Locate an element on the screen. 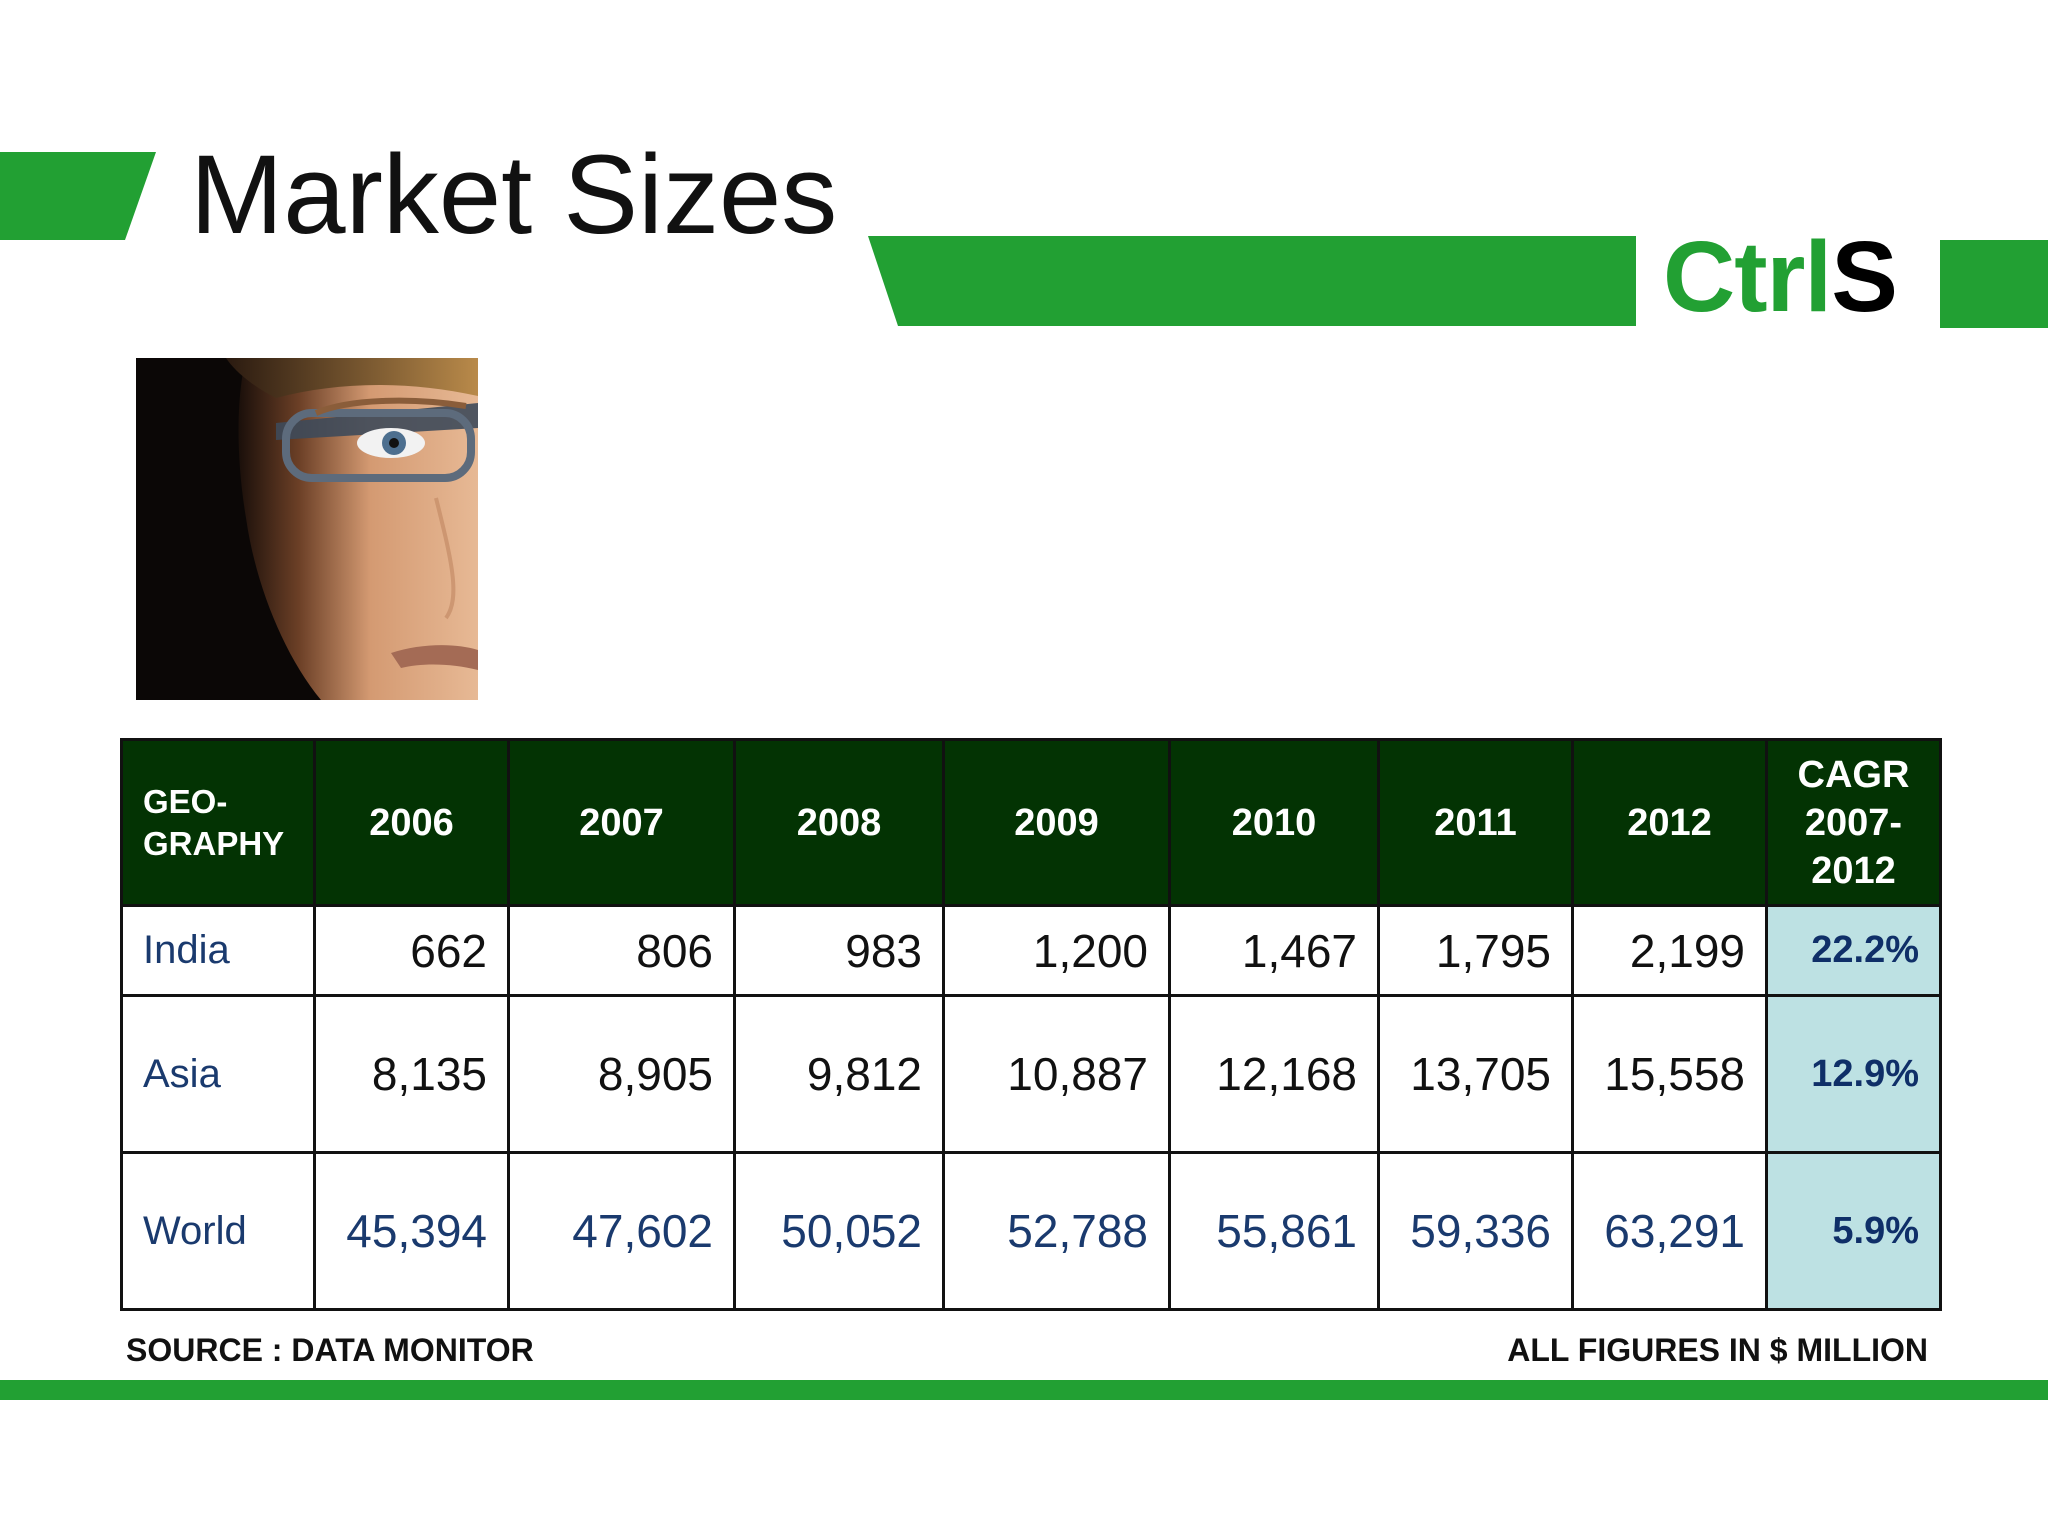  ctrls-logo: CtrlS is located at coordinates (1780, 277).